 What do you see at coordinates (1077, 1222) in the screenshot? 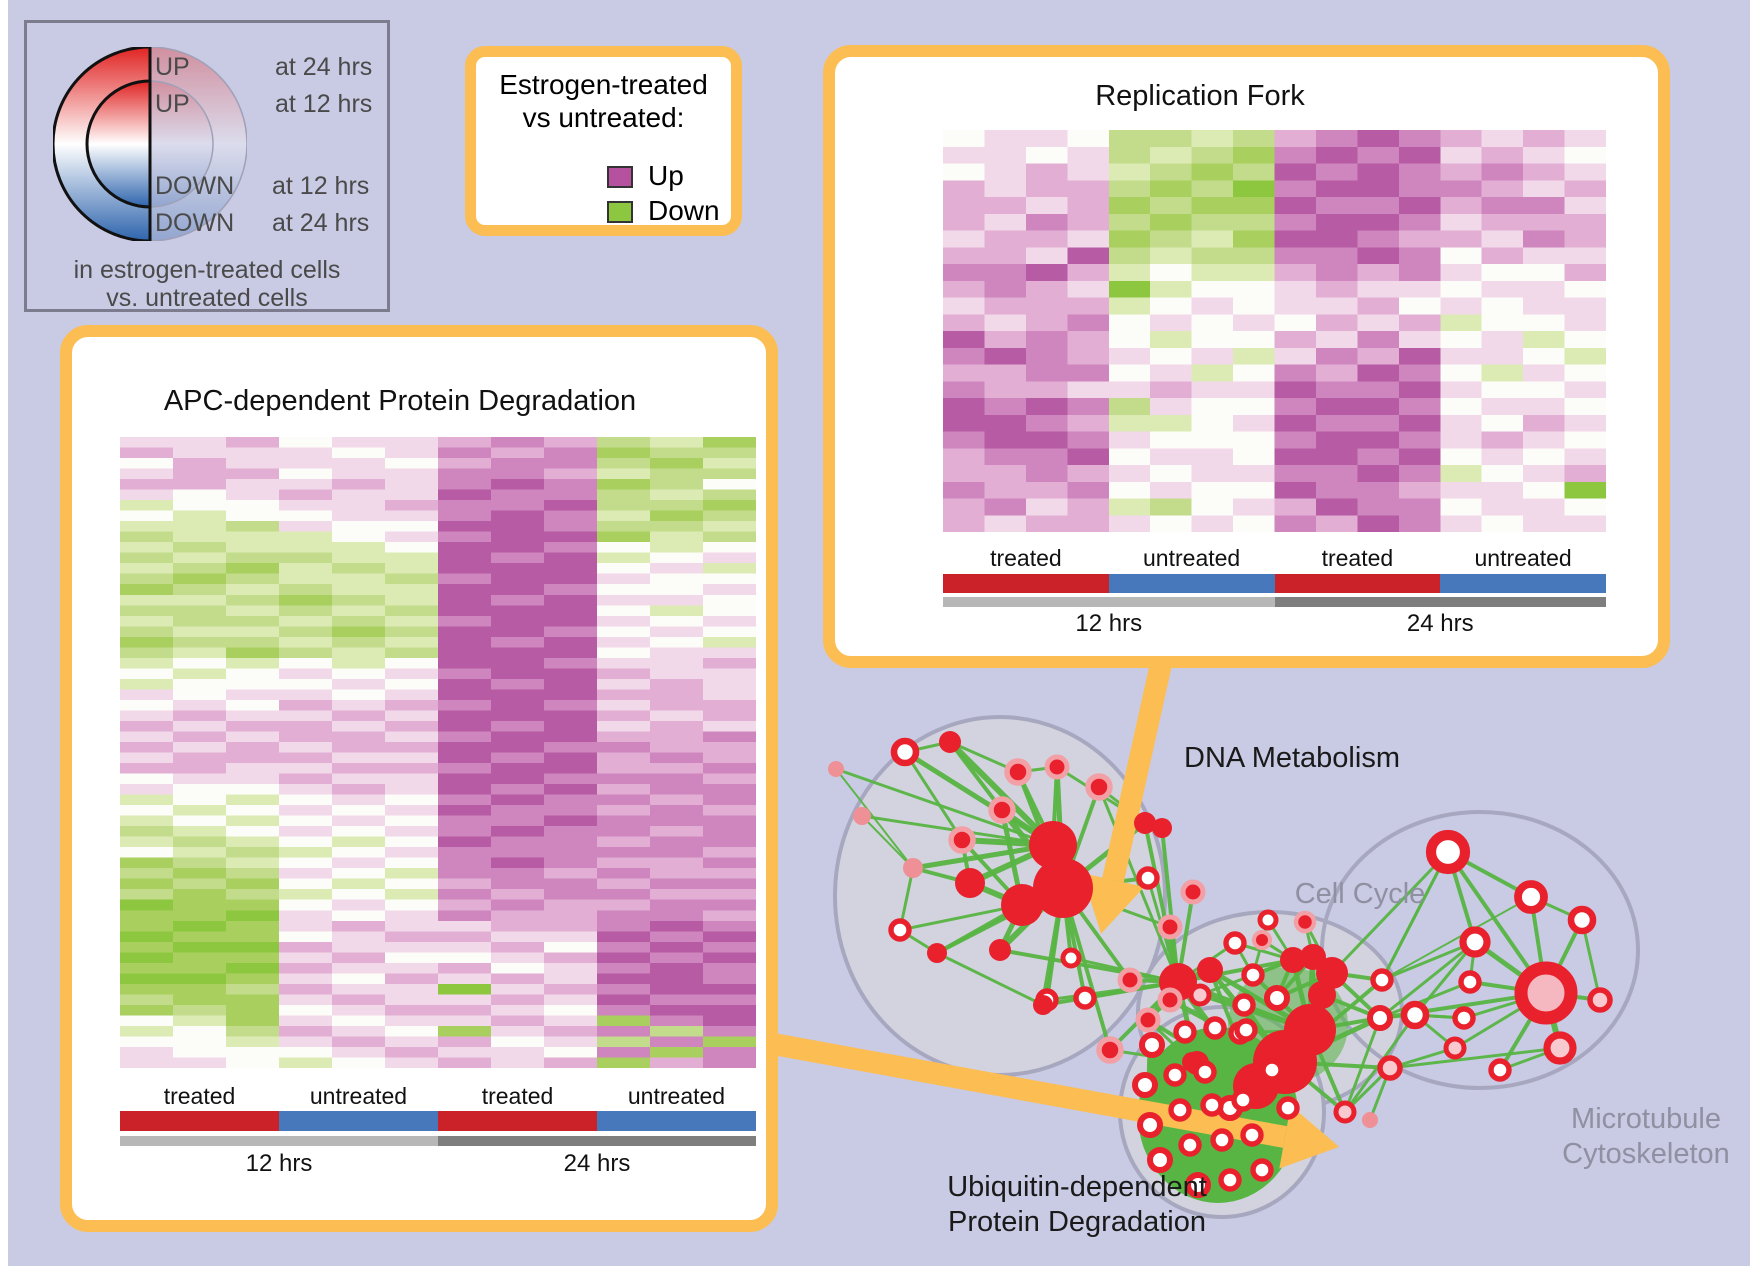
I see `cluster-label-line: Protein Degradation` at bounding box center [1077, 1222].